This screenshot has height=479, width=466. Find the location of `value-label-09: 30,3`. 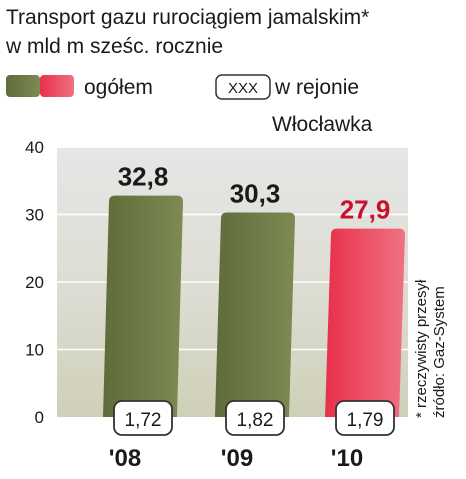

value-label-09: 30,3 is located at coordinates (255, 193).